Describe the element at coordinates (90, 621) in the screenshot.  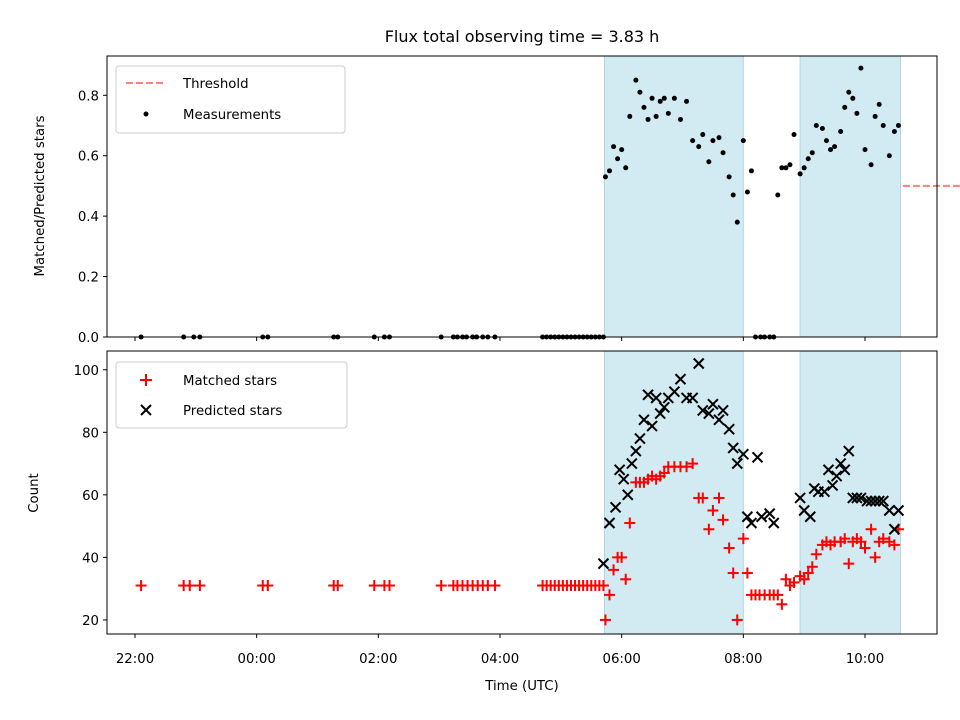
I see `y-tick-label: 20` at that location.